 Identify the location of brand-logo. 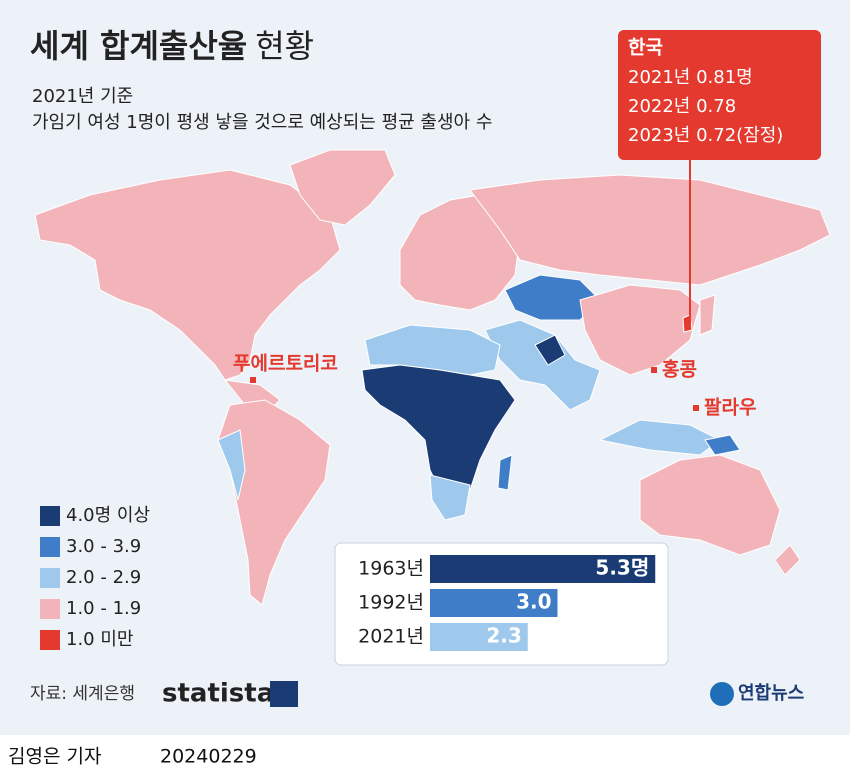
(284, 694).